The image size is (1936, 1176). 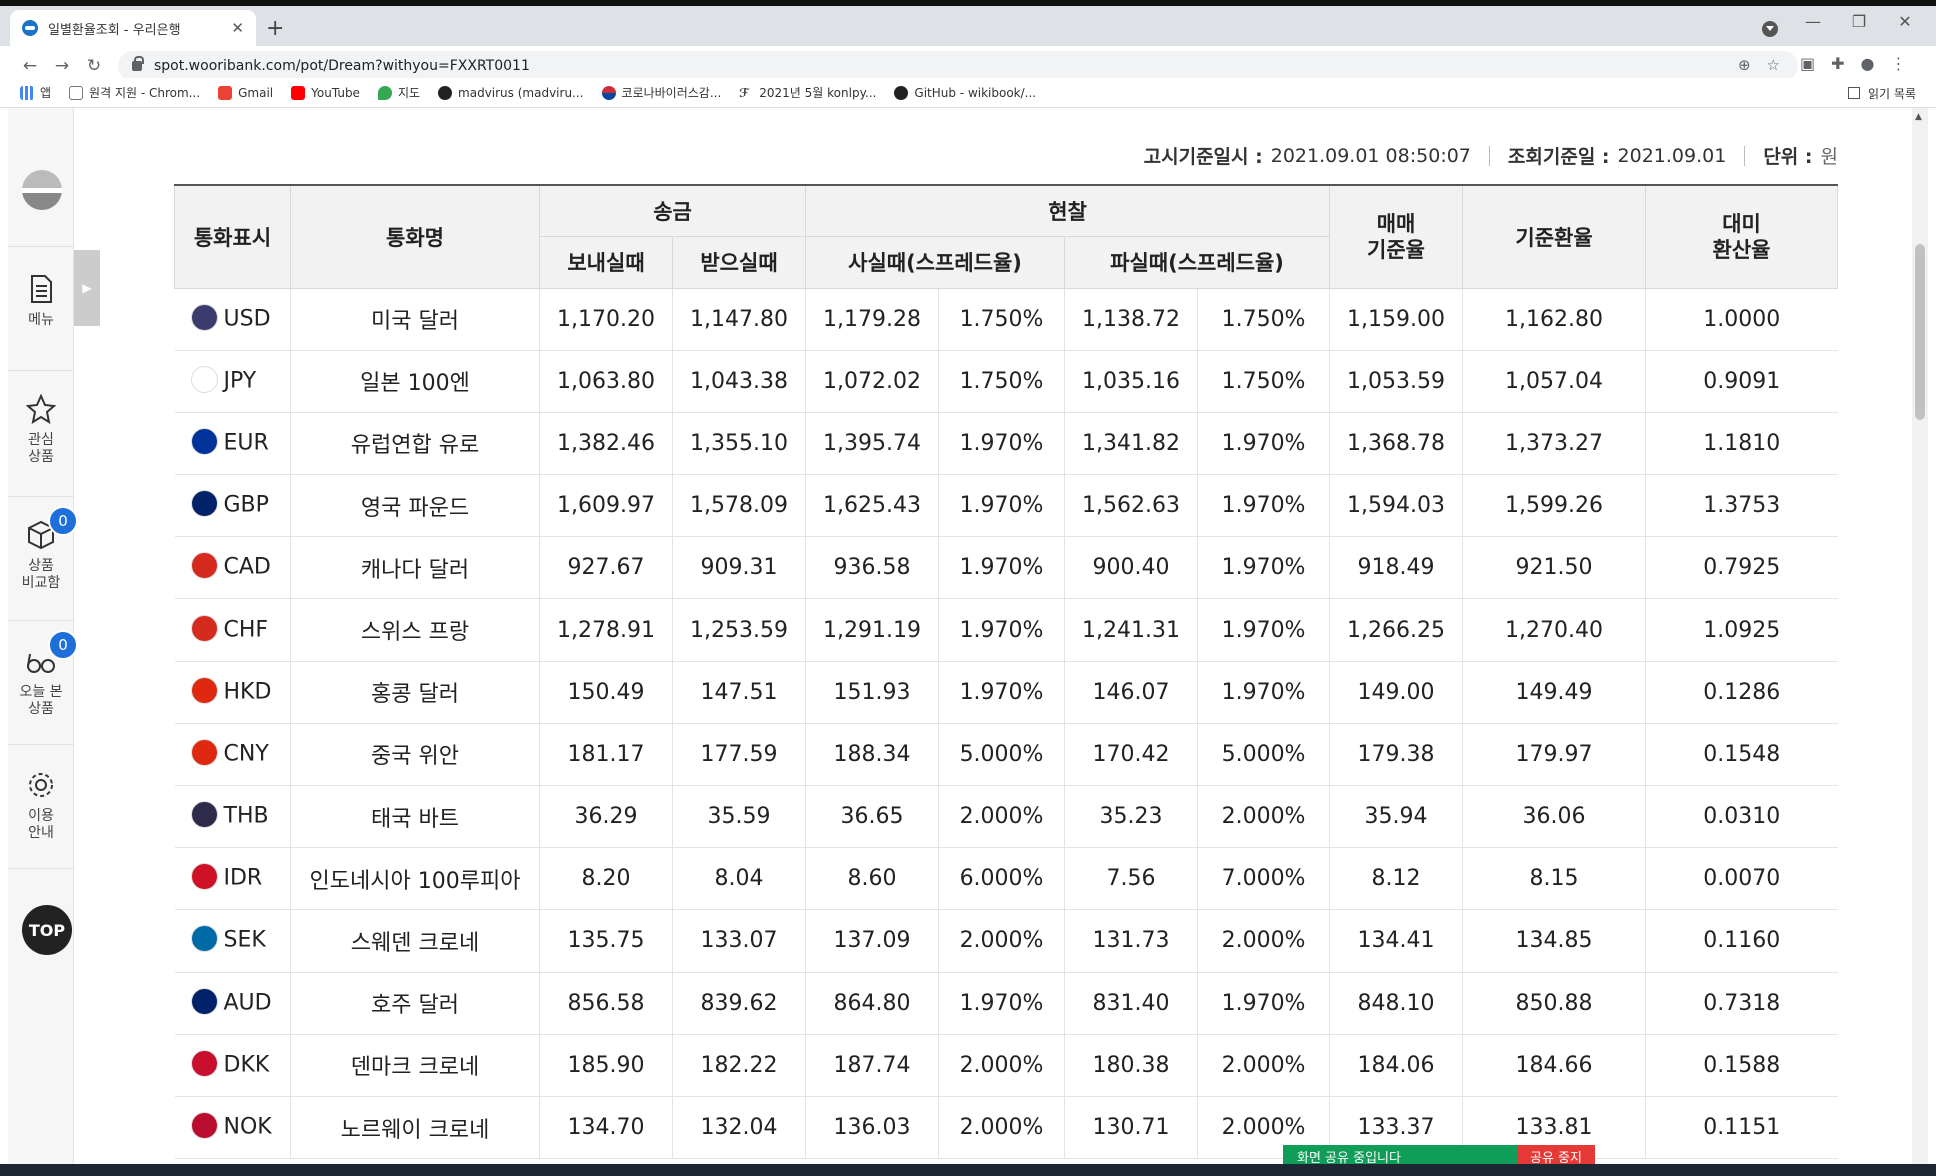 What do you see at coordinates (232, 879) in the screenshot?
I see `currency-code-cell: IDR` at bounding box center [232, 879].